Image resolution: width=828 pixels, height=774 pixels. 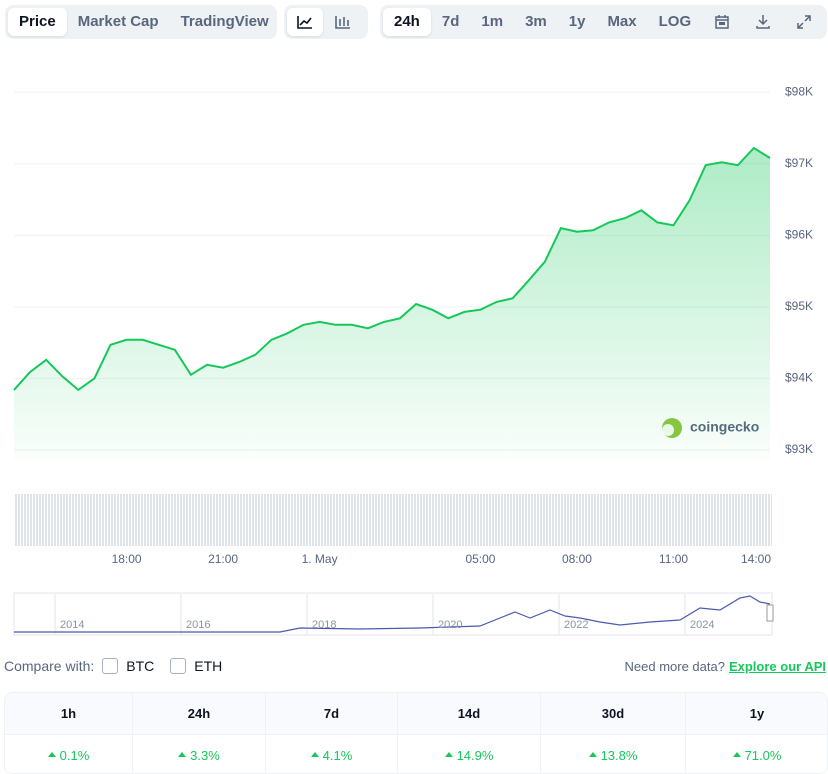 I want to click on table-cell: 0.1%, so click(x=69, y=753).